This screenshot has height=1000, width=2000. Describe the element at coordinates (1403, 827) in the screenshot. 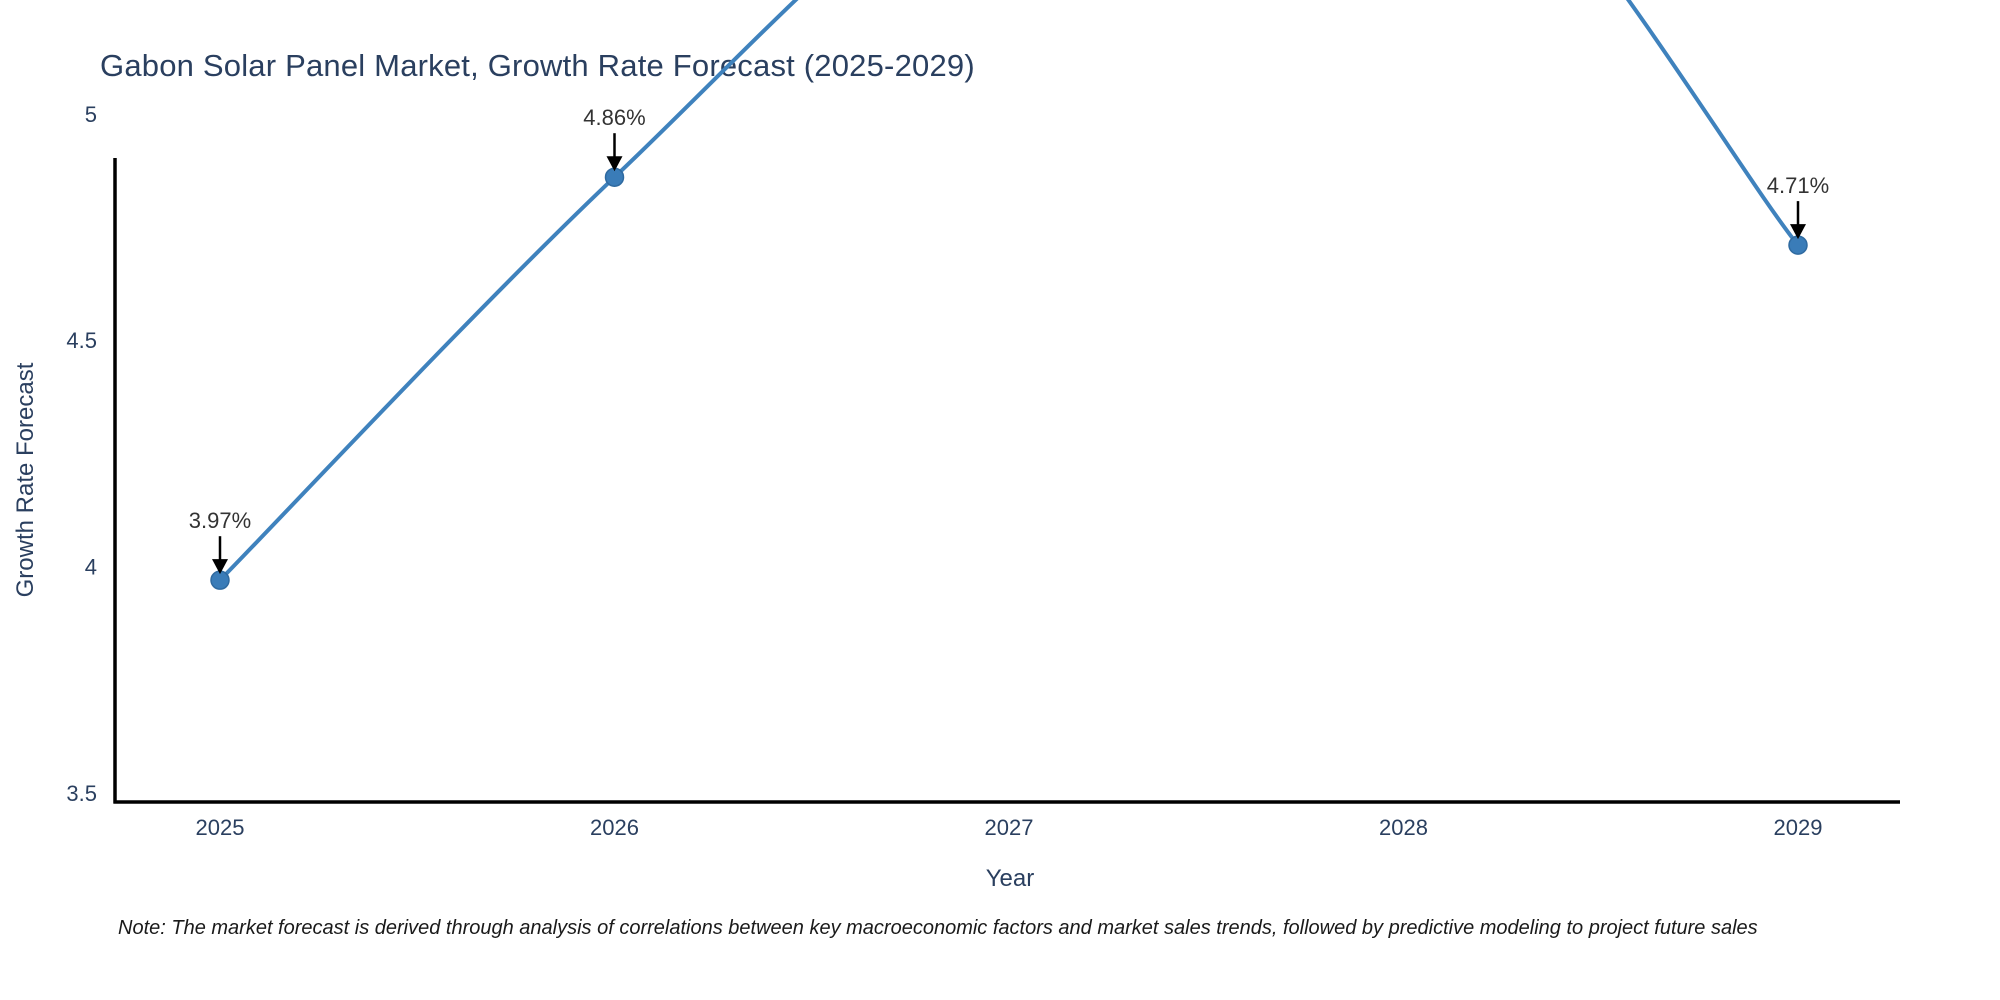

I see `x-tick-label: 2028` at that location.